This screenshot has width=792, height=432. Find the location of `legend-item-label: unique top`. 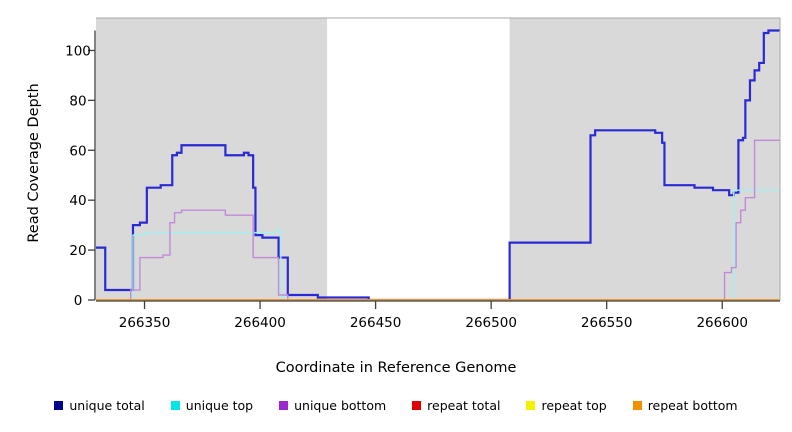

legend-item-label: unique top is located at coordinates (219, 405).